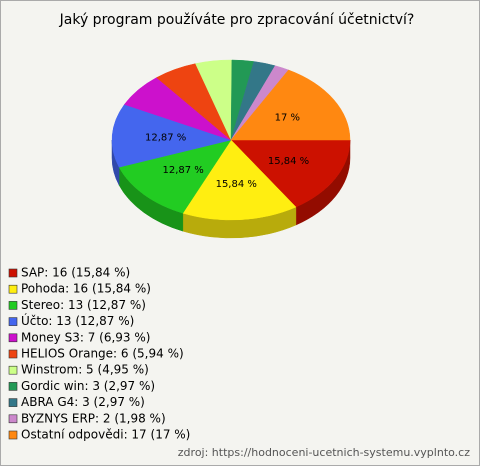 The image size is (480, 466). Describe the element at coordinates (287, 118) in the screenshot. I see `data-label: 17 %` at that location.